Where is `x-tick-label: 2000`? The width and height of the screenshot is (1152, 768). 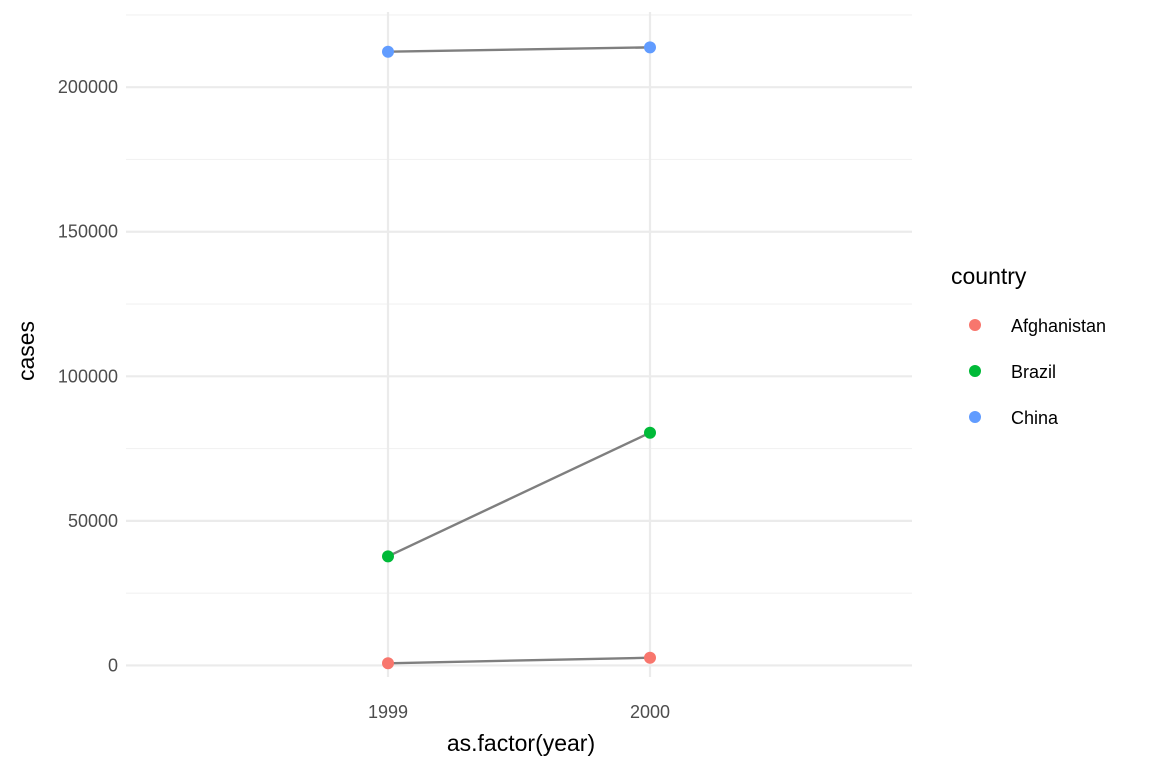 x-tick-label: 2000 is located at coordinates (650, 712).